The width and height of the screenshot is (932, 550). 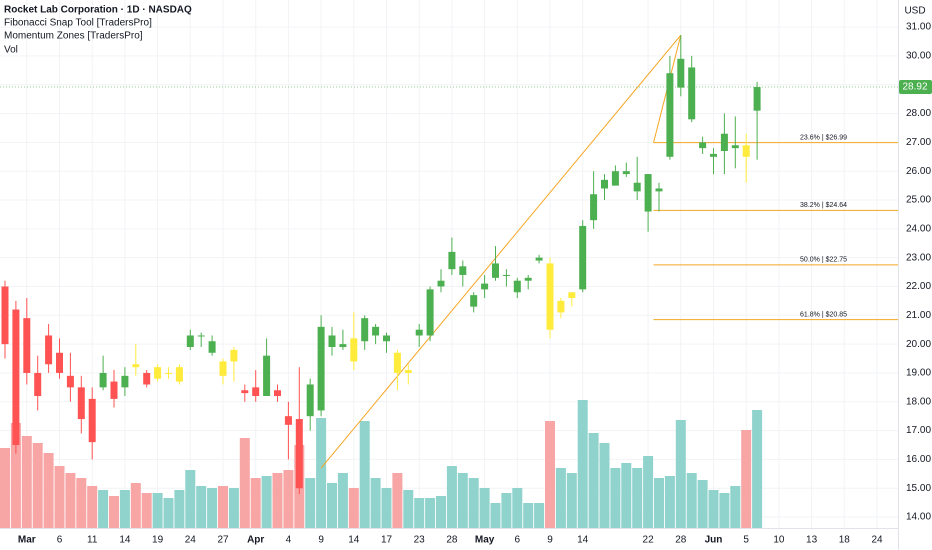 What do you see at coordinates (918, 459) in the screenshot?
I see `y-tick-label: 16.00` at bounding box center [918, 459].